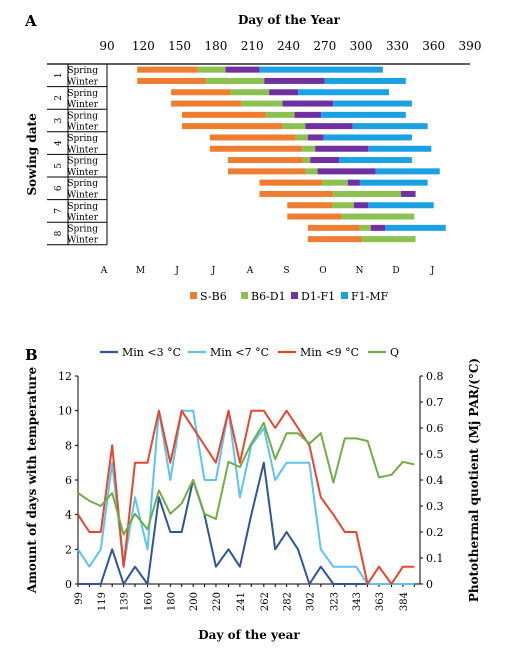 The width and height of the screenshot is (508, 654). What do you see at coordinates (324, 46) in the screenshot?
I see `gantt-x-tick-label: 270` at bounding box center [324, 46].